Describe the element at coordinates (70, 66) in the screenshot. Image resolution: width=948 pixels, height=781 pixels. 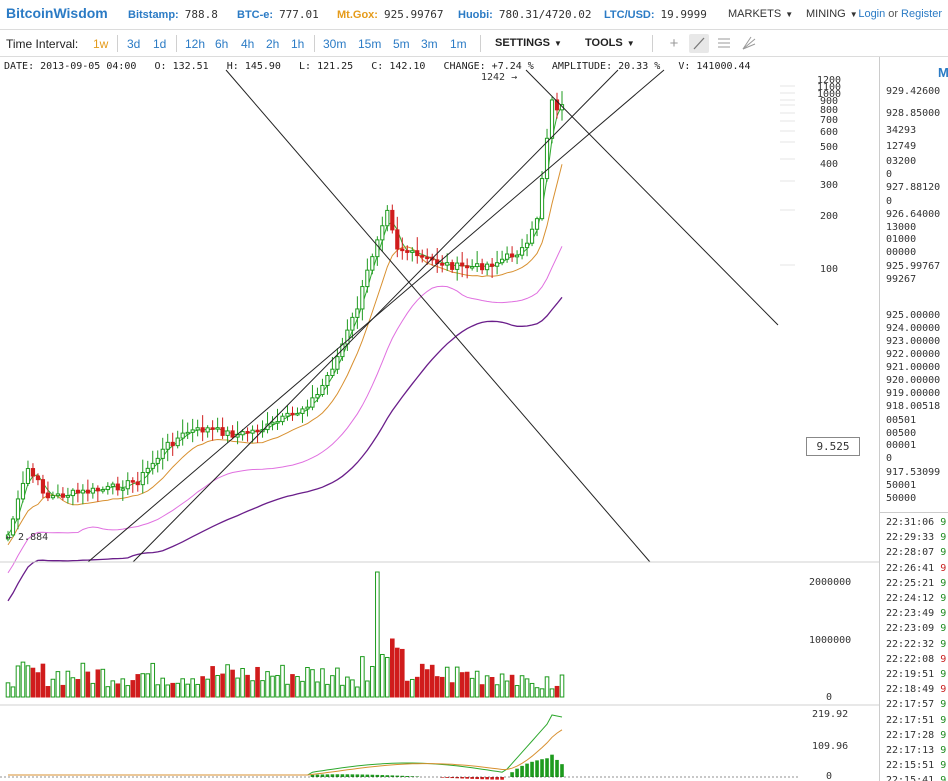
I see `info-date: DATE: 2013-09-05 04:00` at that location.